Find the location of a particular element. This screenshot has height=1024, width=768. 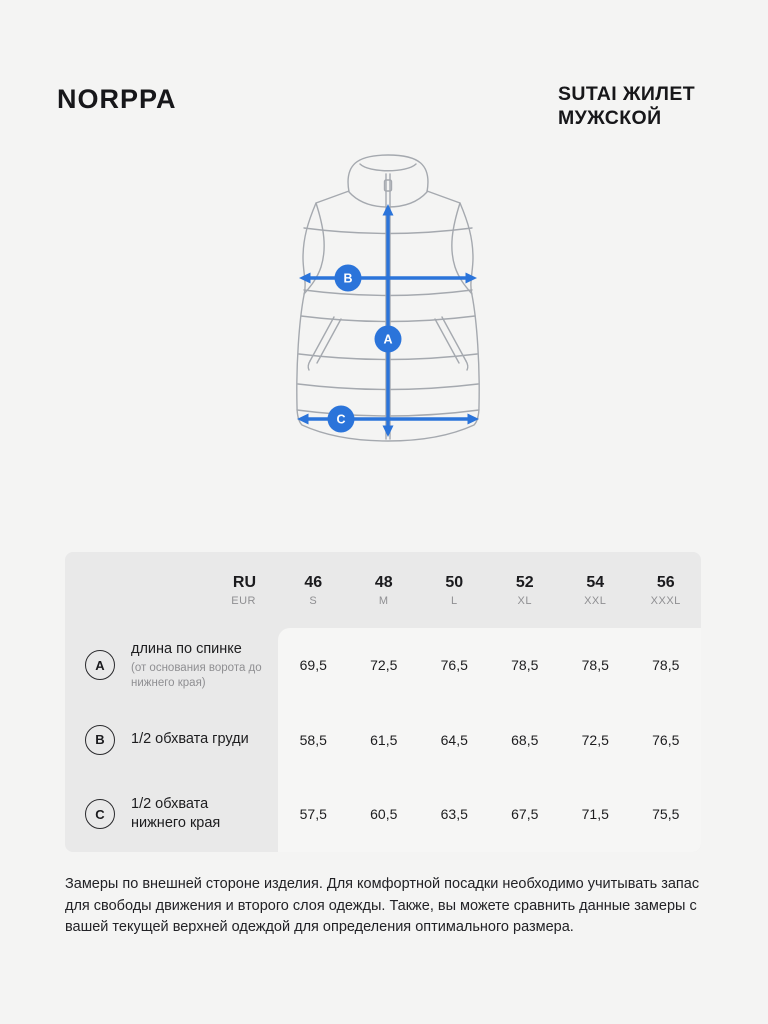

measure-badge-b is located at coordinates (348, 278).